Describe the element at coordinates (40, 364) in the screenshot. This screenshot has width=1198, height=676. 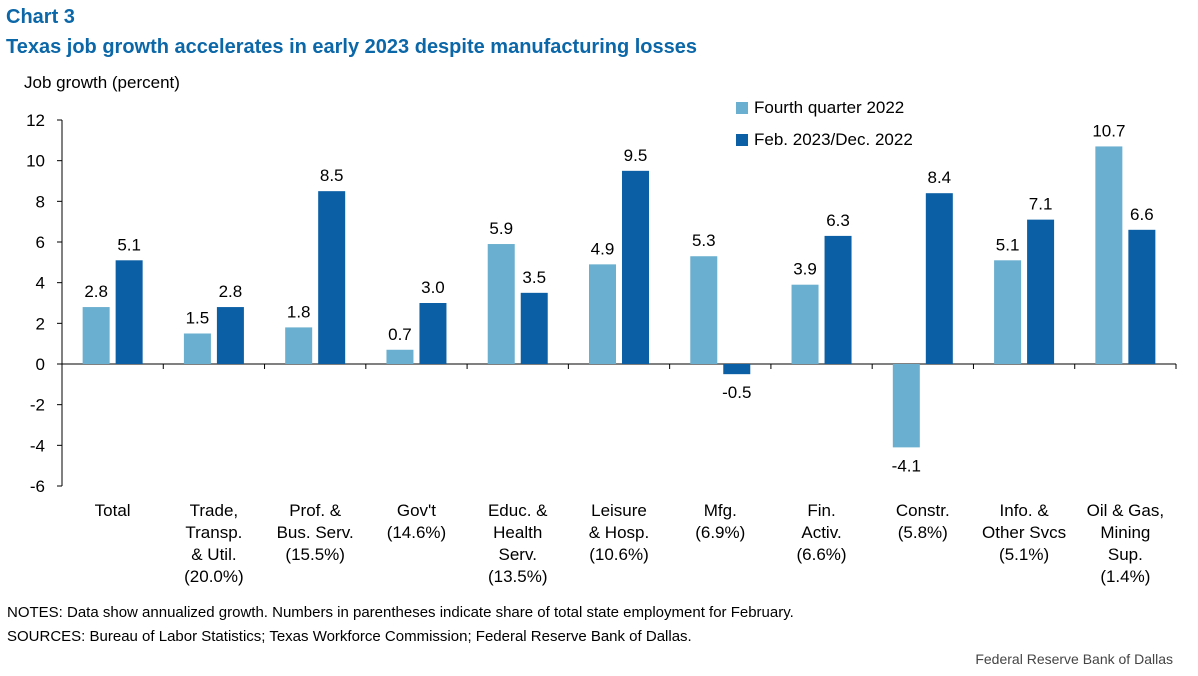
I see `y-tick-label: 0` at that location.